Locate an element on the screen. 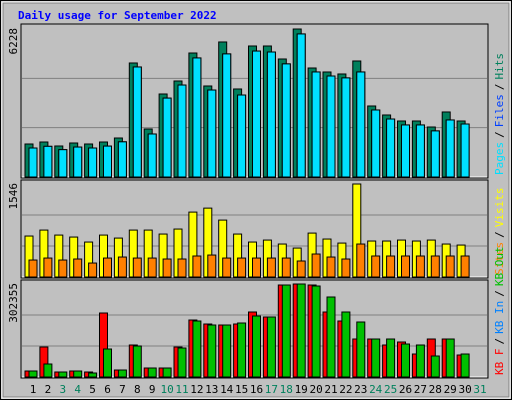 The image size is (512, 400). legend: Sites / Visits is located at coordinates (499, 232).